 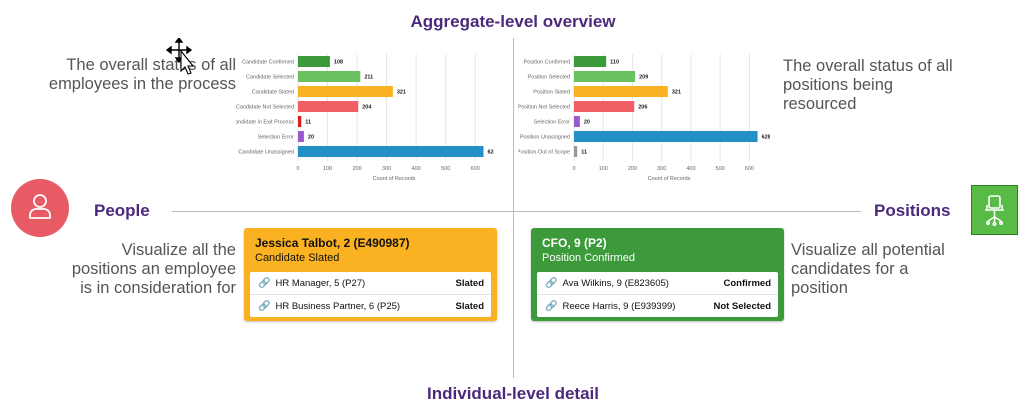 What do you see at coordinates (297, 258) in the screenshot?
I see `person-card-subtitle: Candidate Slated` at bounding box center [297, 258].